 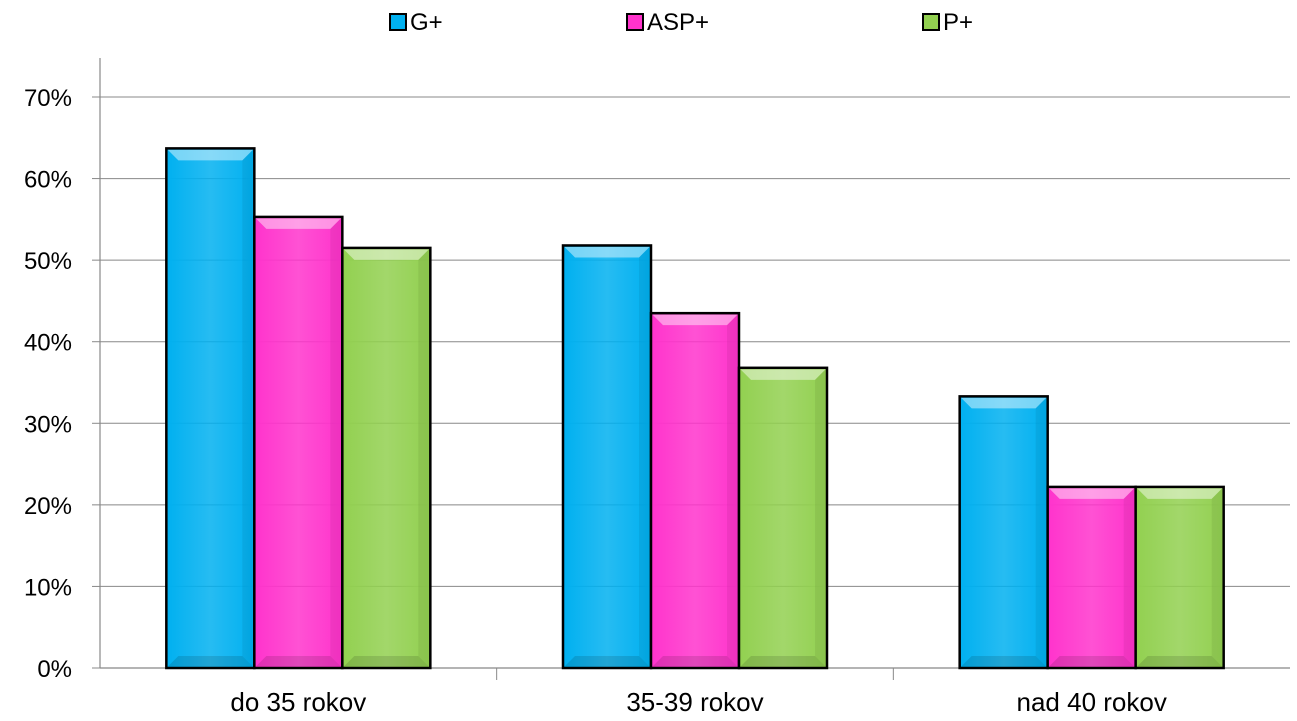 I want to click on legend-item-pplus: P+, so click(x=947, y=22).